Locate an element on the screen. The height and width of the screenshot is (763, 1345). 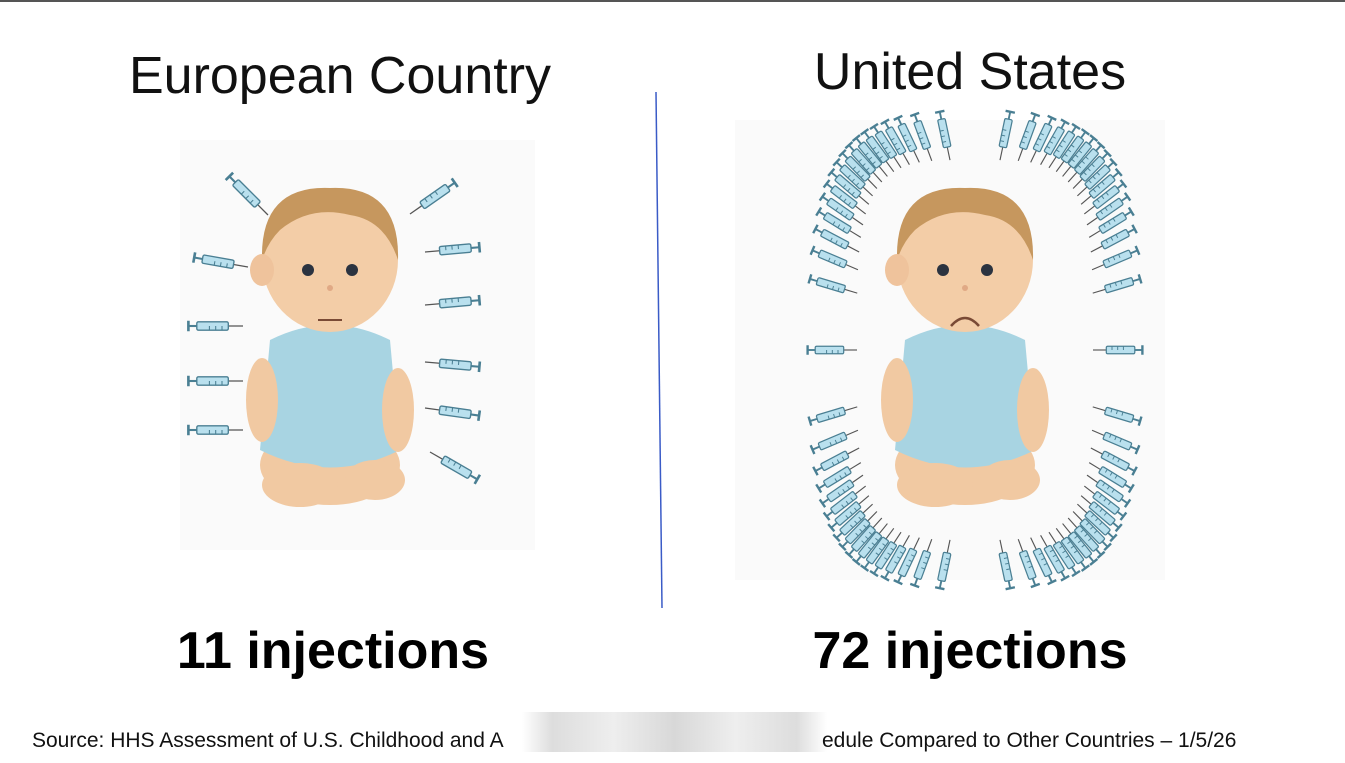
top-border is located at coordinates (672, 1).